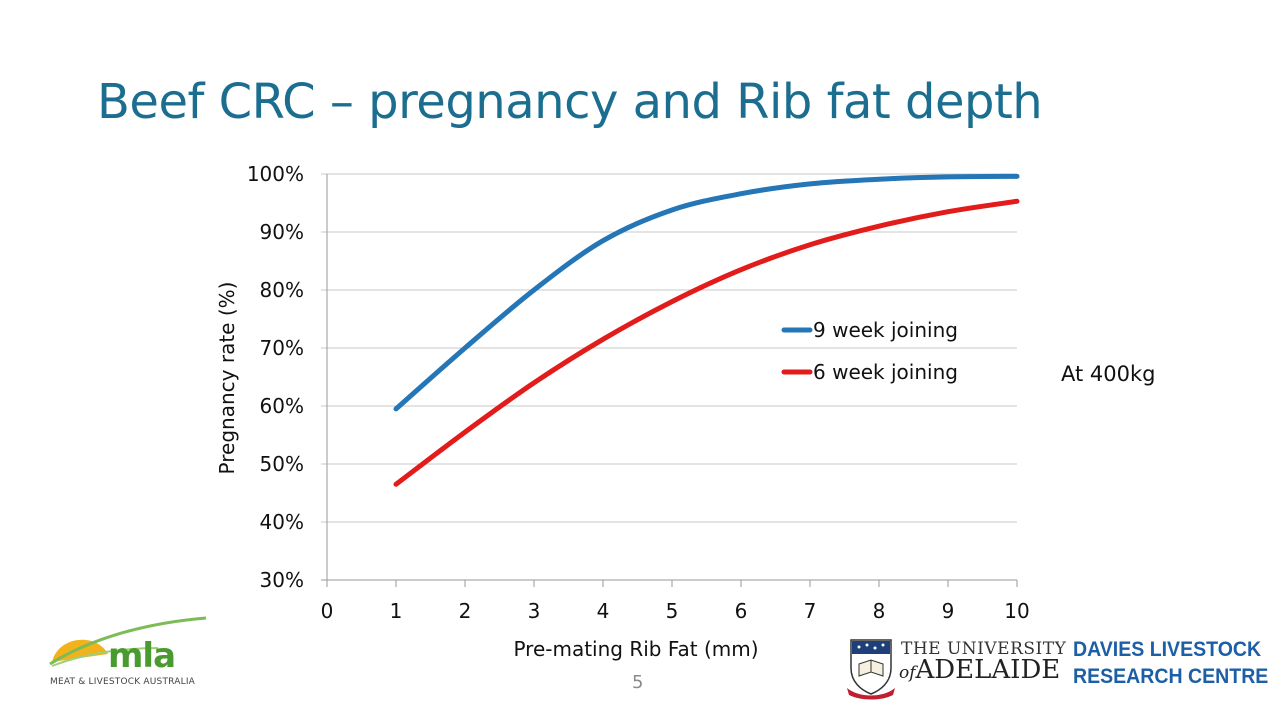  I want to click on y-tick-labels: 30% 40% 50% 60% 70% 80% 90% 100%, so click(275, 377).